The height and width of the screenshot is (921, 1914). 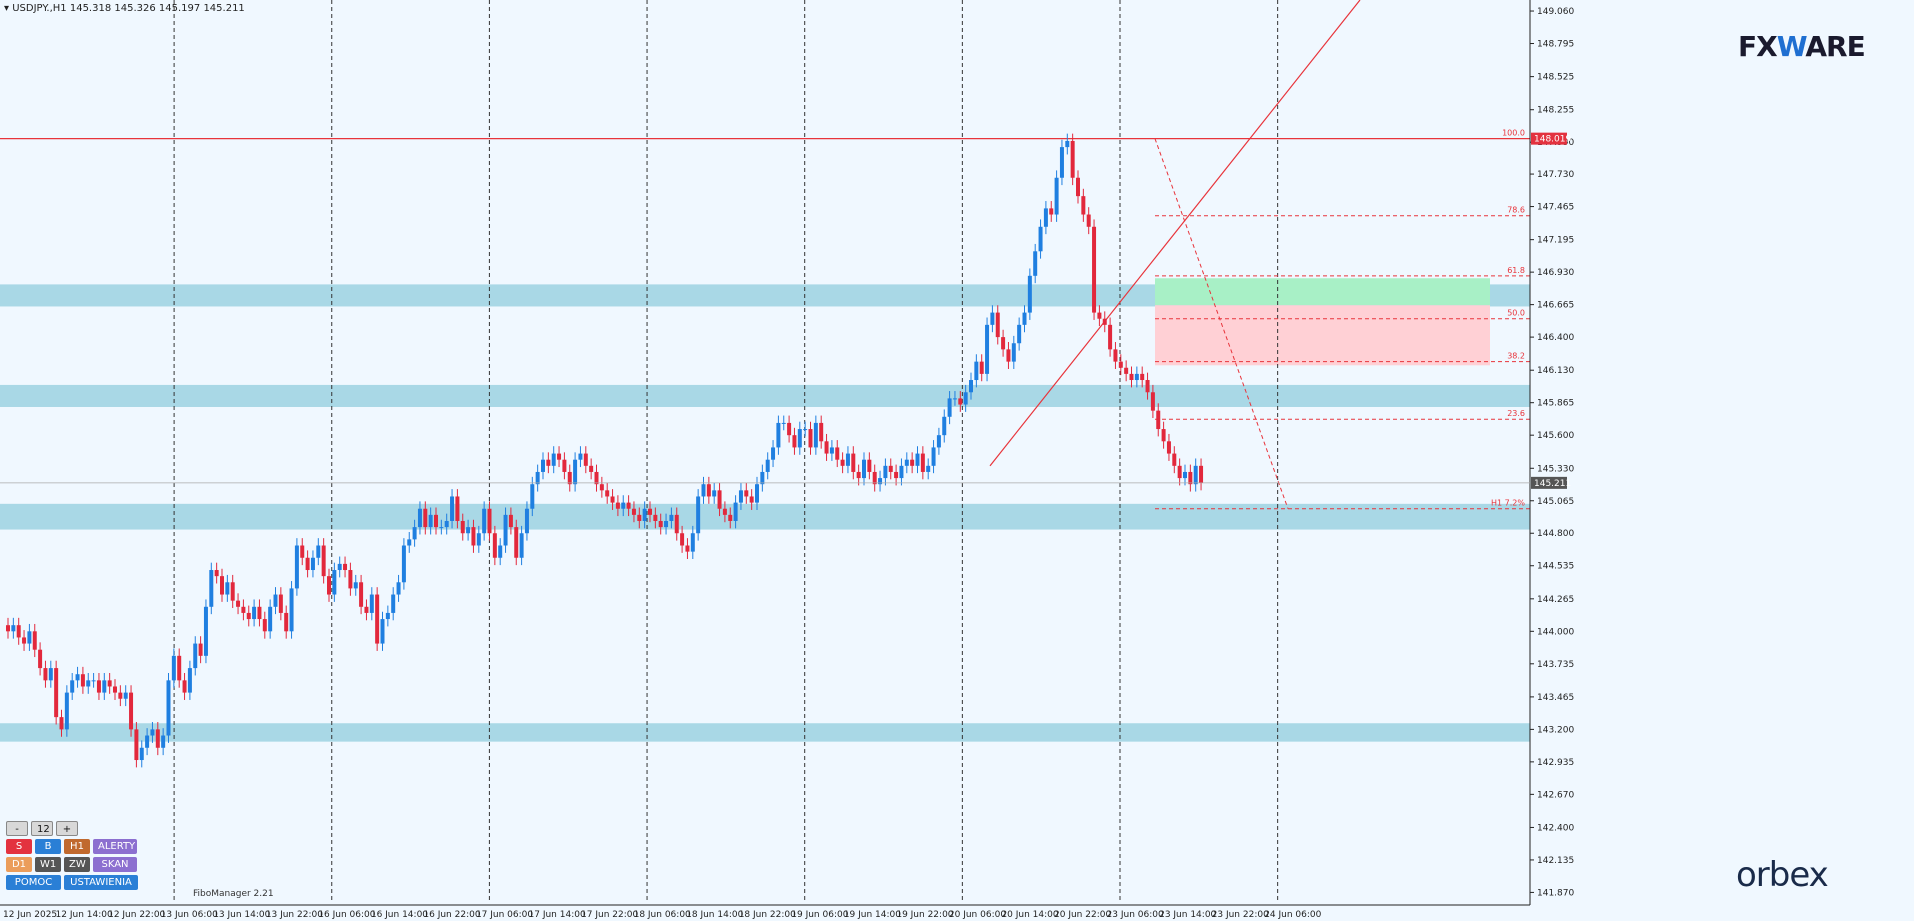 I want to click on y-tick-label: 146.400, so click(x=1555, y=338).